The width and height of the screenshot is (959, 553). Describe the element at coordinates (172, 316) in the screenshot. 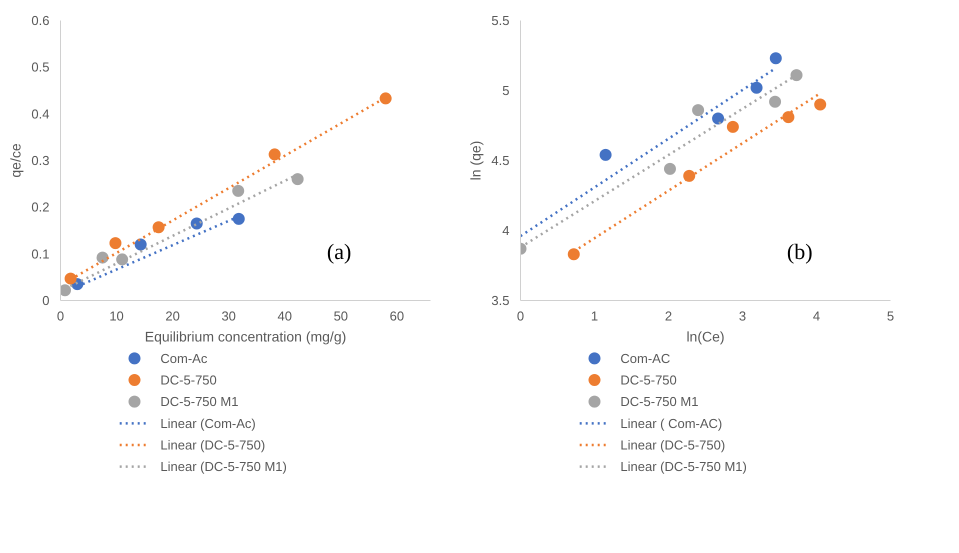

I see `x-tick-label: 20` at that location.